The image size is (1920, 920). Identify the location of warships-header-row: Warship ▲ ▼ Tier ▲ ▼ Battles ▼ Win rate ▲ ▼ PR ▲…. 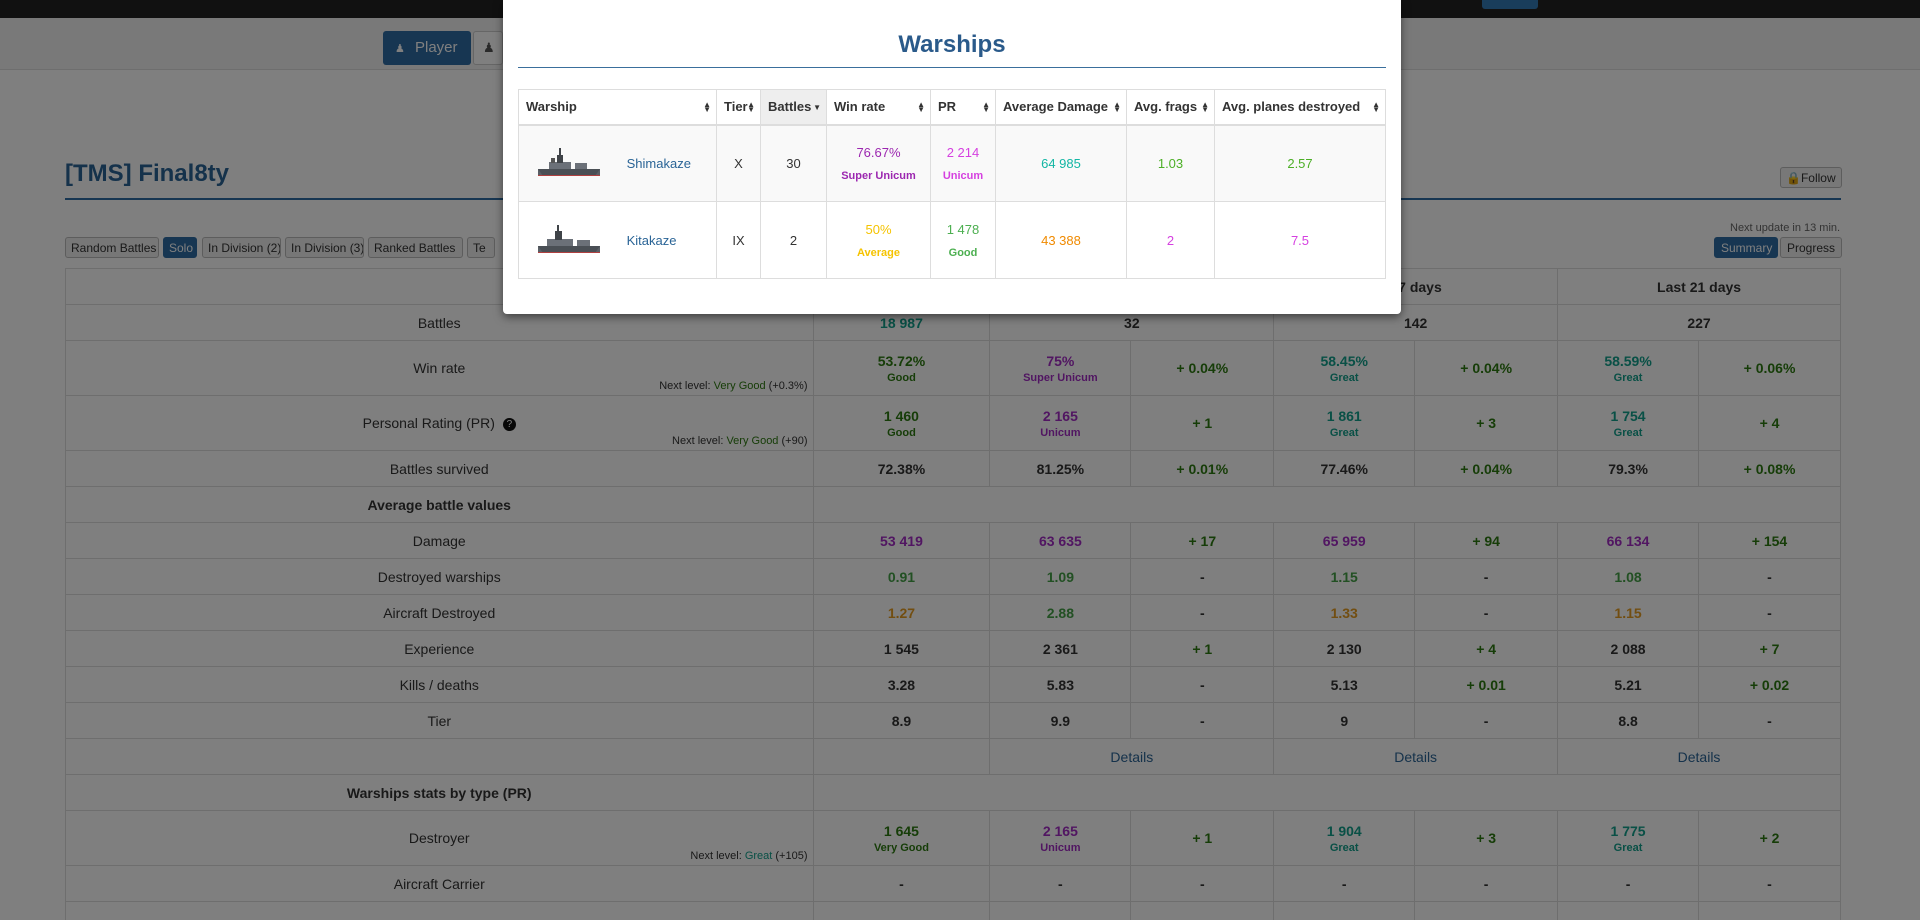
(952, 107).